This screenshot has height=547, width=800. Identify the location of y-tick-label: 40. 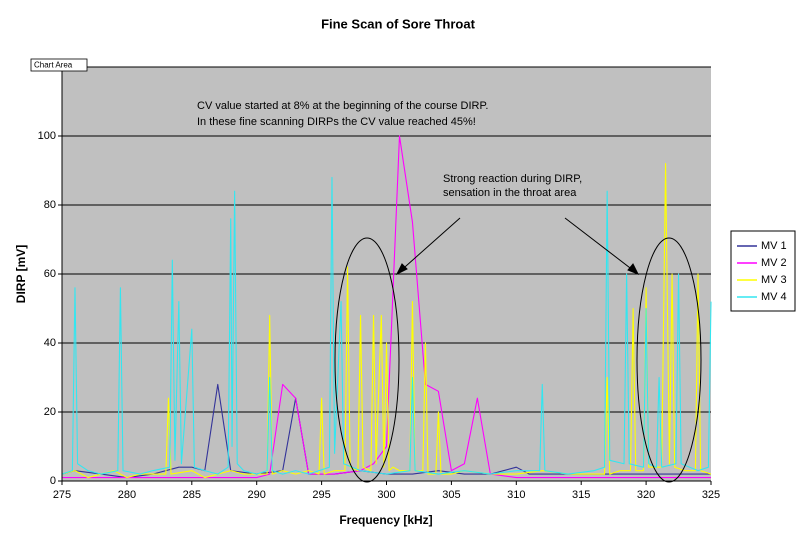
(50, 343).